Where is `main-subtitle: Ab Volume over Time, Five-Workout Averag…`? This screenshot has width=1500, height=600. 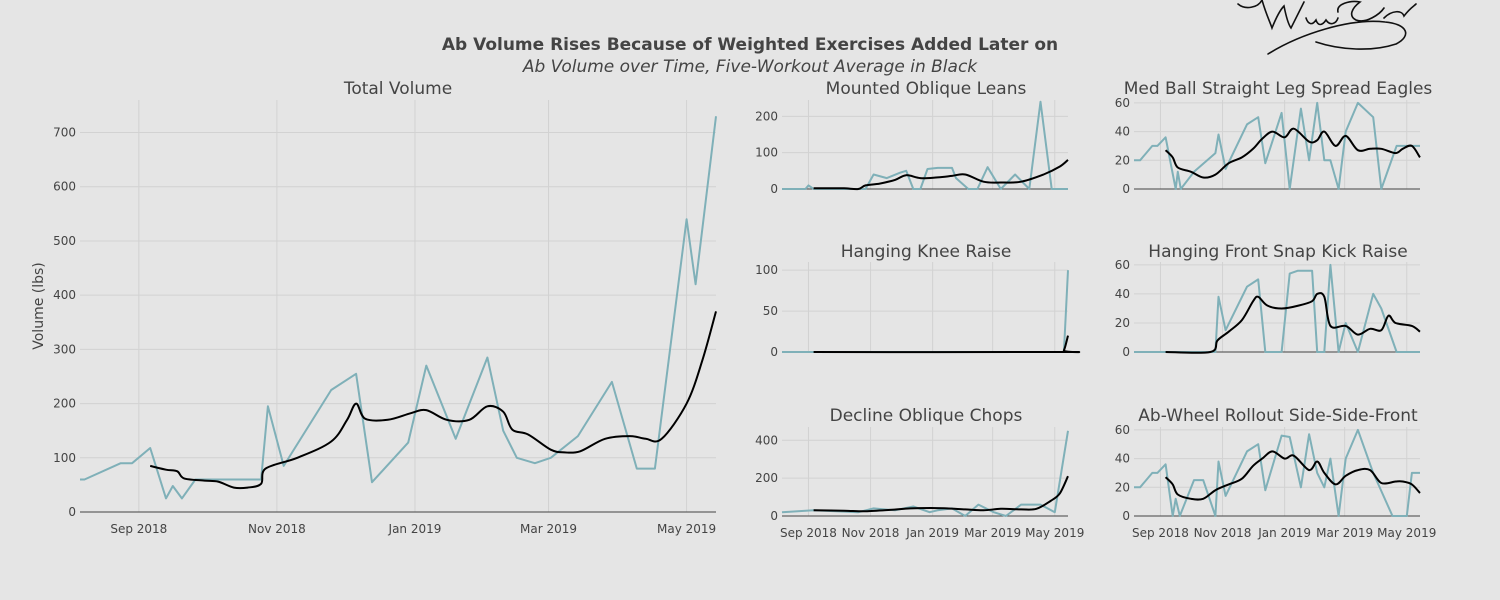
main-subtitle: Ab Volume over Time, Five-Workout Averag… is located at coordinates (750, 67).